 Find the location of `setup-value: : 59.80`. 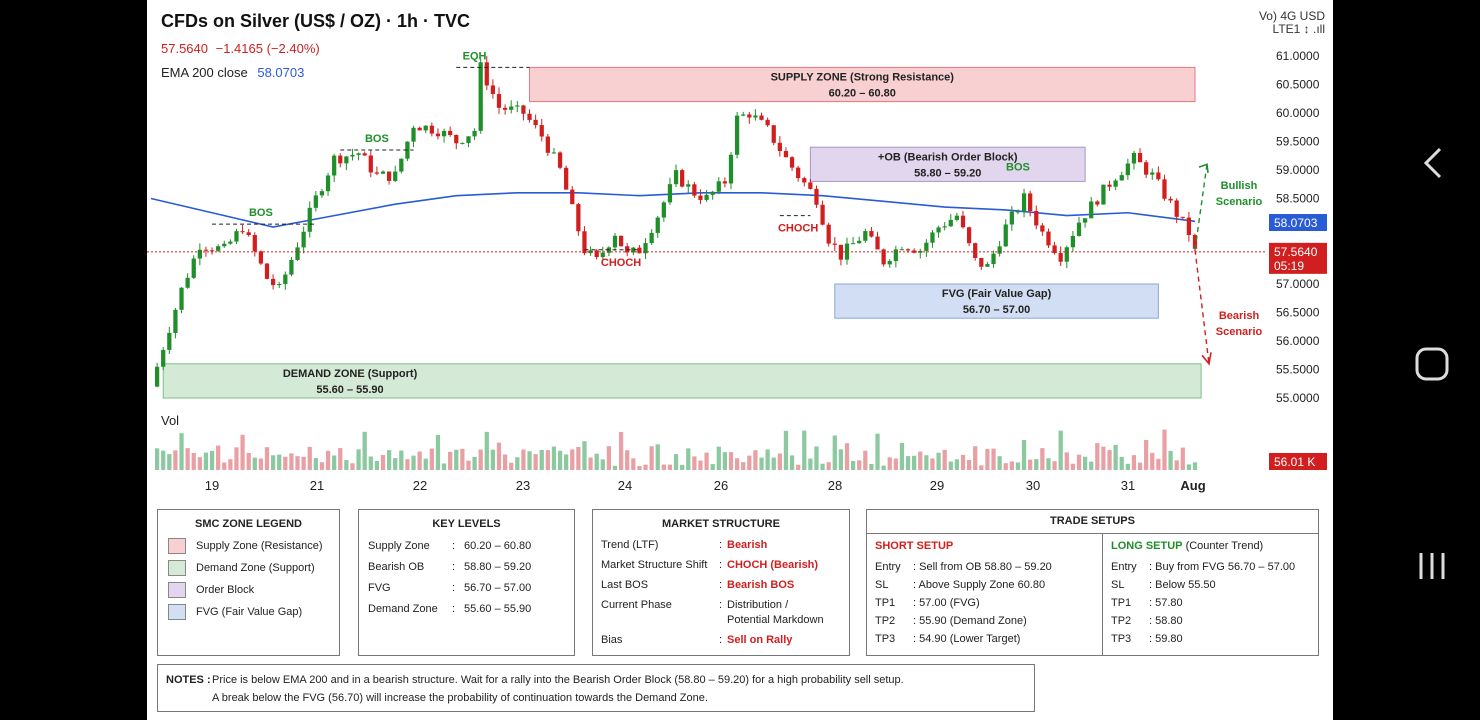

setup-value: : 59.80 is located at coordinates (1166, 639).